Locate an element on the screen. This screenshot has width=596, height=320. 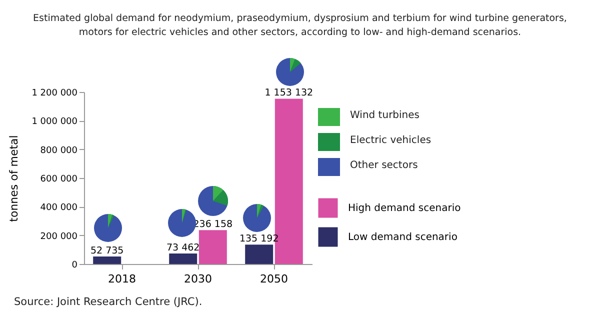
x-tick-label: 2050 is located at coordinates (274, 279).